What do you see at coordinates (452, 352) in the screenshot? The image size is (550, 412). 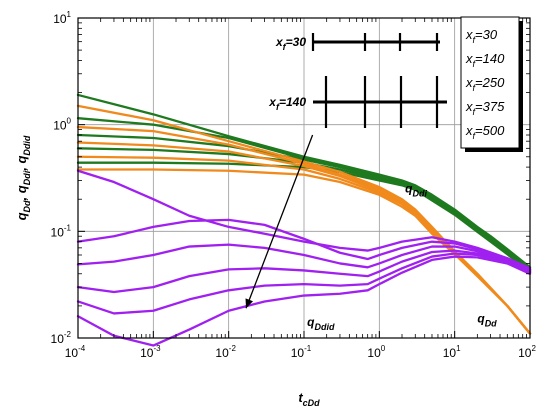 I see `x-tick-label-5: 10¹` at bounding box center [452, 352].